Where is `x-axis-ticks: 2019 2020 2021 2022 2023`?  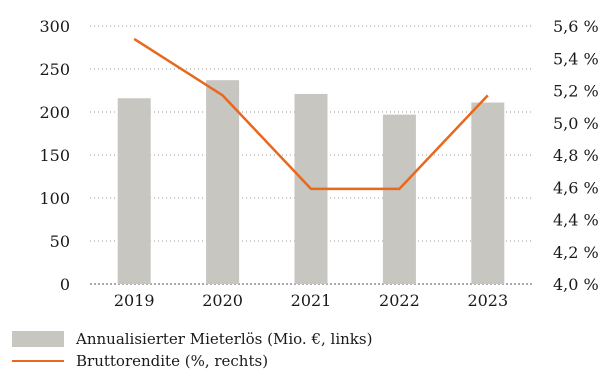 x-axis-ticks: 2019 2020 2021 2022 2023 is located at coordinates (311, 300).